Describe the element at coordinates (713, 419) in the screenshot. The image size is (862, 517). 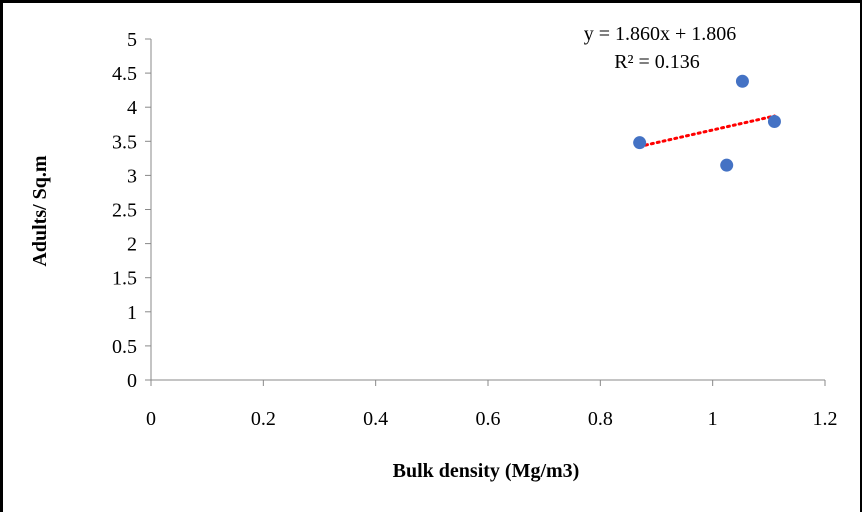
I see `x-tick-label: 1` at that location.